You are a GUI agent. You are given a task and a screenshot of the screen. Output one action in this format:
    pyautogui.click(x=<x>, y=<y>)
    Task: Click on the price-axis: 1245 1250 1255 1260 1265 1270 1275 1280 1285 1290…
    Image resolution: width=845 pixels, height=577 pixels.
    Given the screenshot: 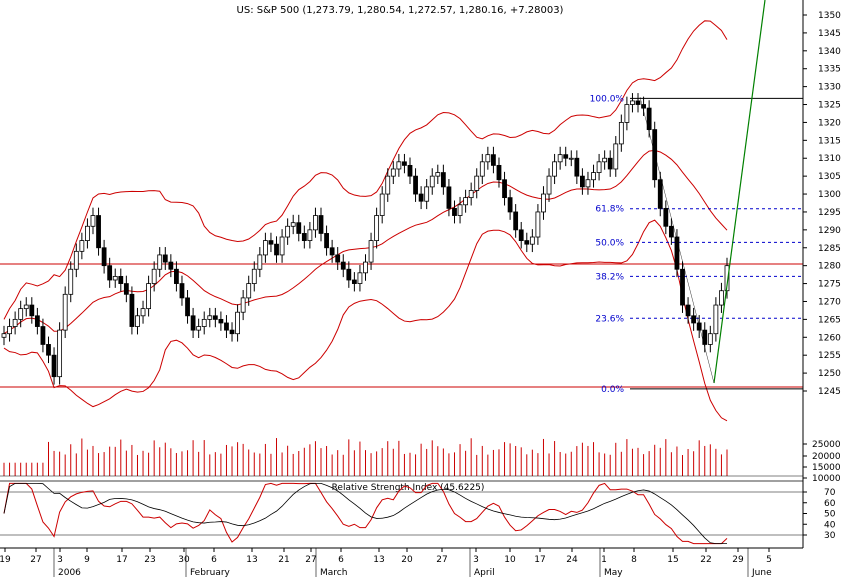 What is the action you would take?
    pyautogui.click(x=821, y=274)
    